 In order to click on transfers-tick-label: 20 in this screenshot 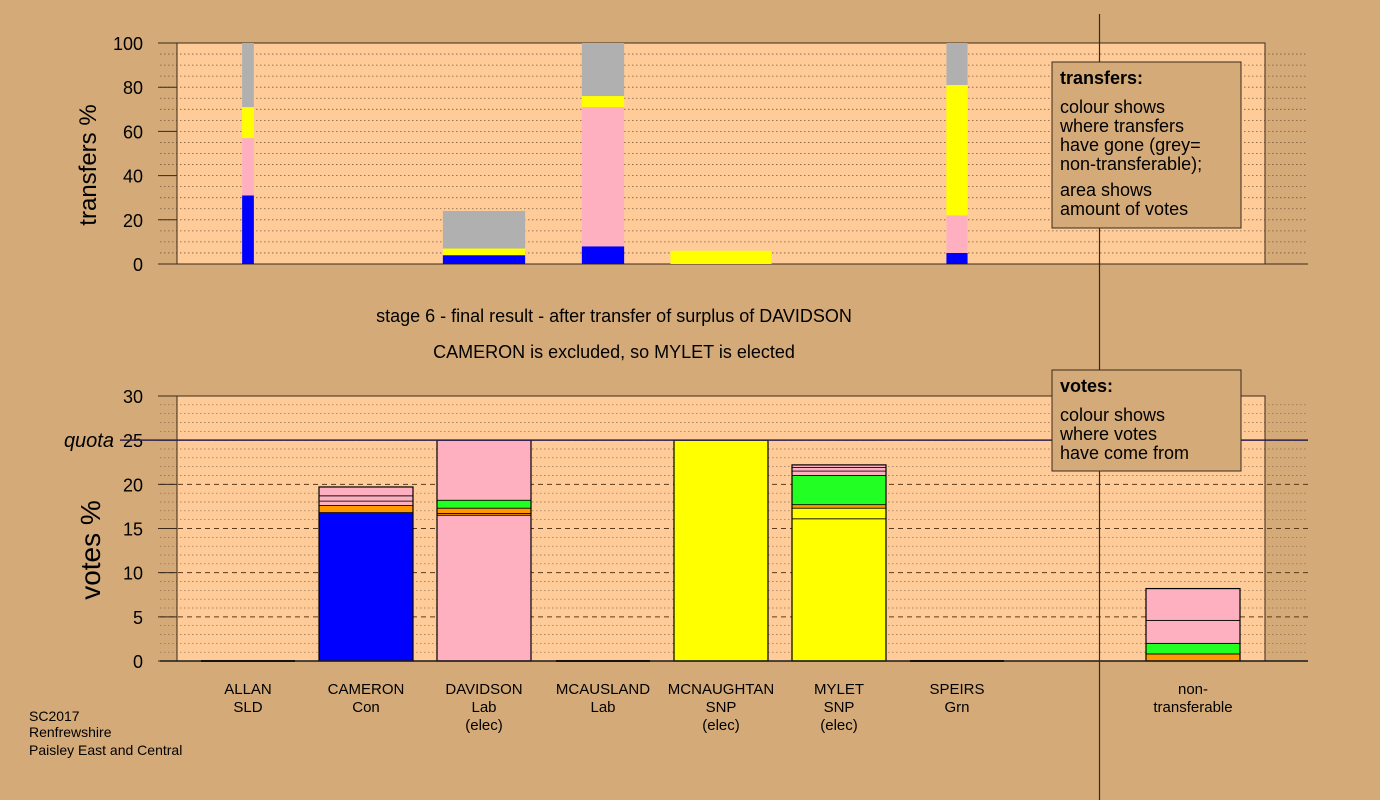, I will do `click(133, 221)`.